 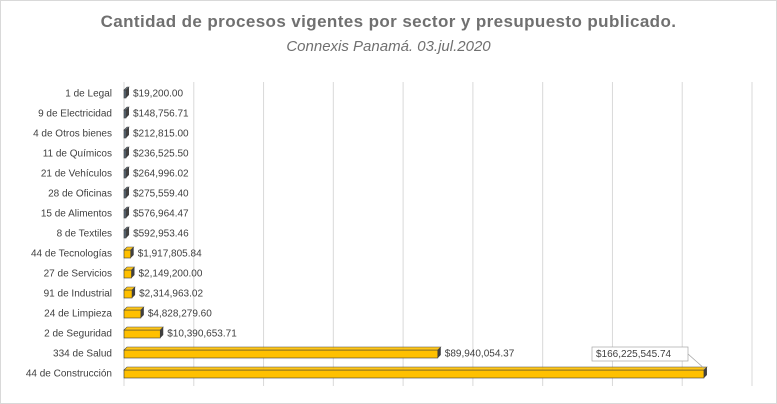 I want to click on value-label: $2,149,200.00, so click(x=170, y=274).